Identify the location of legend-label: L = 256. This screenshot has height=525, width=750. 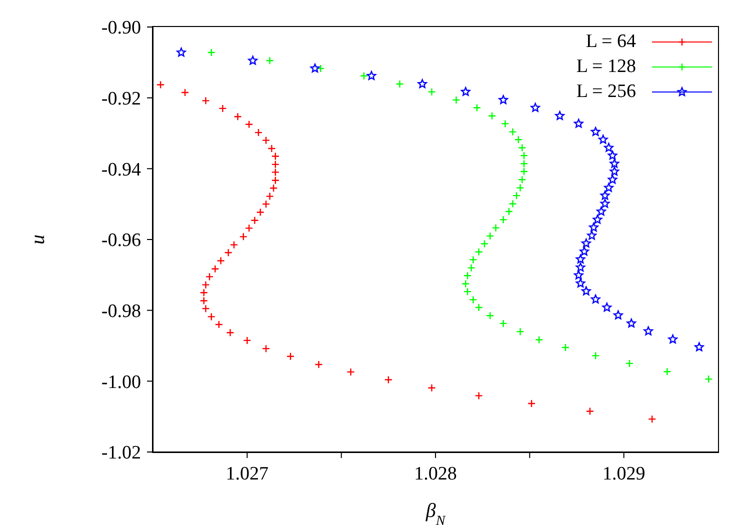
(606, 92).